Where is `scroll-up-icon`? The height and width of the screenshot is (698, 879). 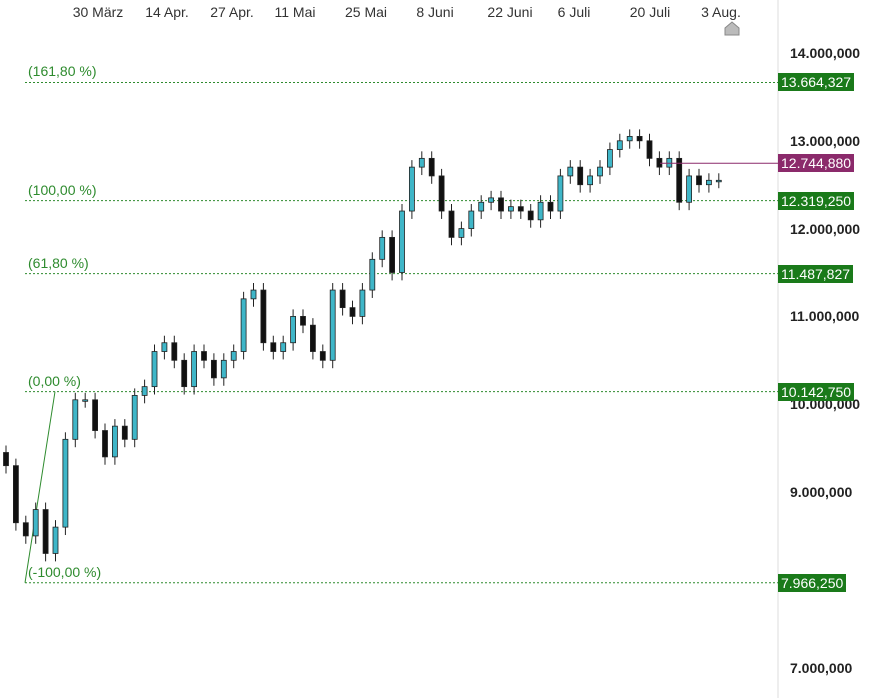 scroll-up-icon is located at coordinates (732, 28).